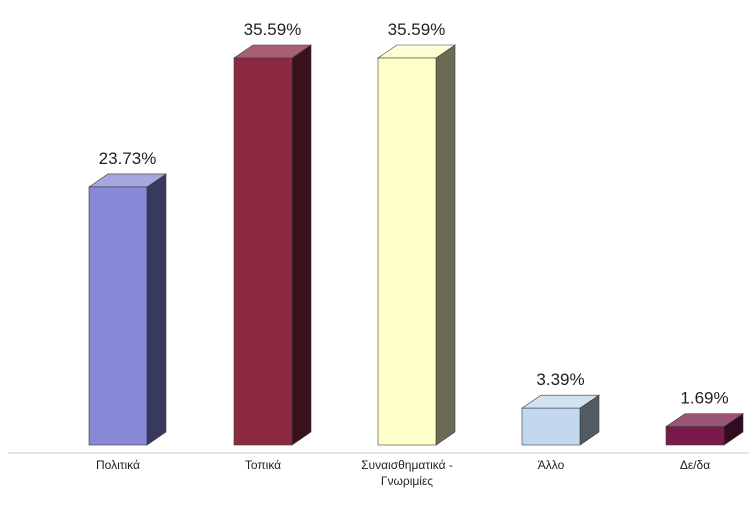 The image size is (749, 510). What do you see at coordinates (417, 29) in the screenshot?
I see `value-label-3: 35.59%` at bounding box center [417, 29].